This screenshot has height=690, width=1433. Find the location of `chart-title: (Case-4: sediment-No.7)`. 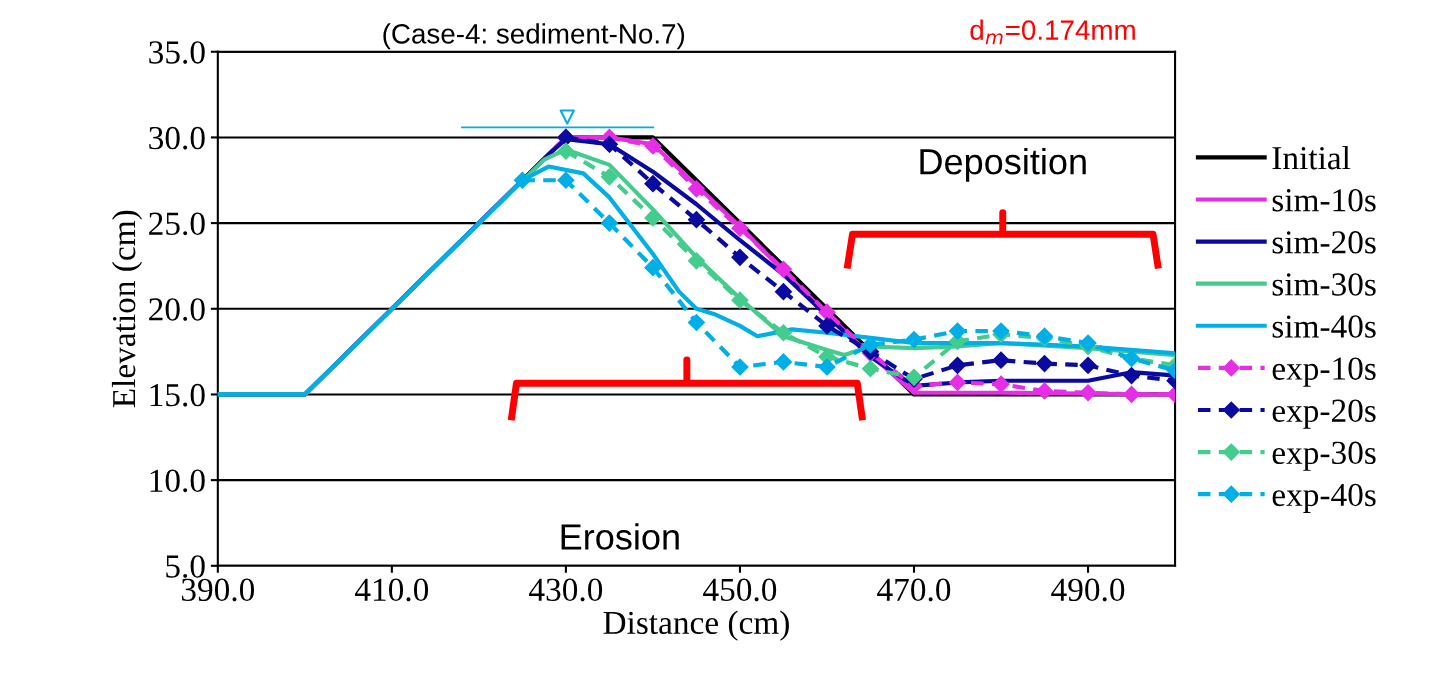

chart-title: (Case-4: sediment-No.7) is located at coordinates (534, 36).